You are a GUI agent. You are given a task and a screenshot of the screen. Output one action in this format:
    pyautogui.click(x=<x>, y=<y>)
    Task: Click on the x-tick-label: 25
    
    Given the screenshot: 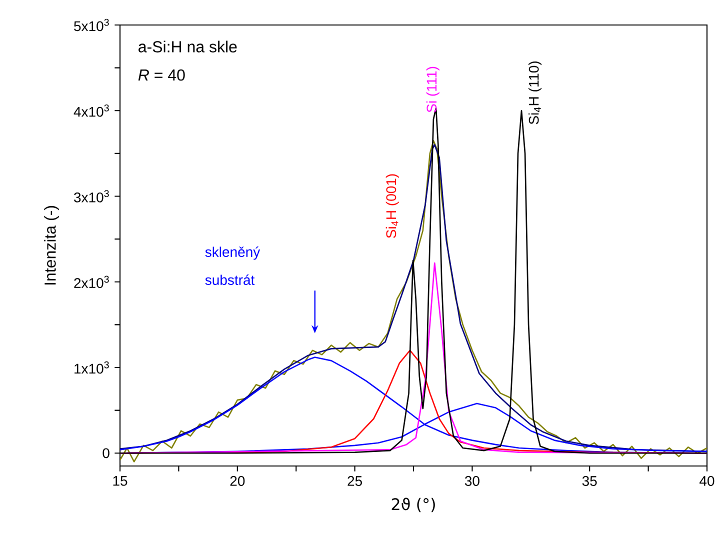 What is the action you would take?
    pyautogui.click(x=355, y=481)
    